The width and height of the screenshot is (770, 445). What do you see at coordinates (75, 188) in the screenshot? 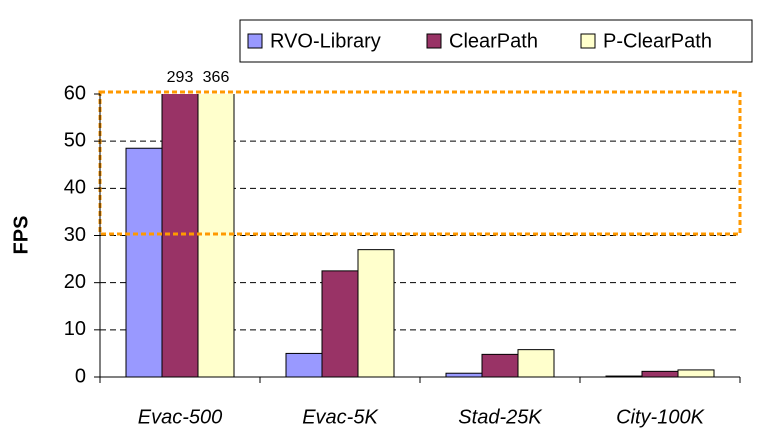
I see `y-tick-label: 40` at bounding box center [75, 188].